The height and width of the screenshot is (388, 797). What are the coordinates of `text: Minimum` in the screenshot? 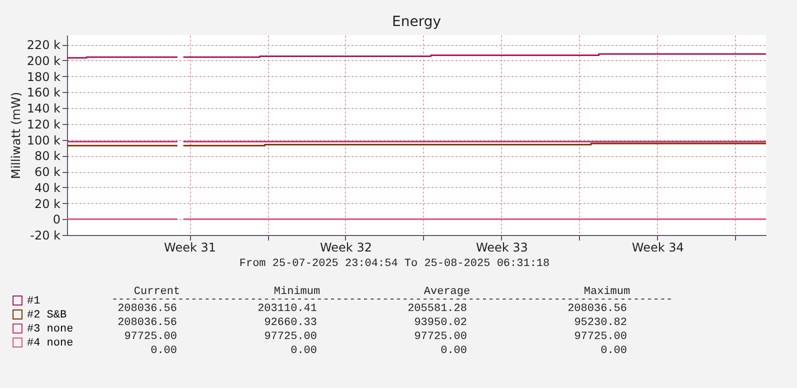 It's located at (297, 292).